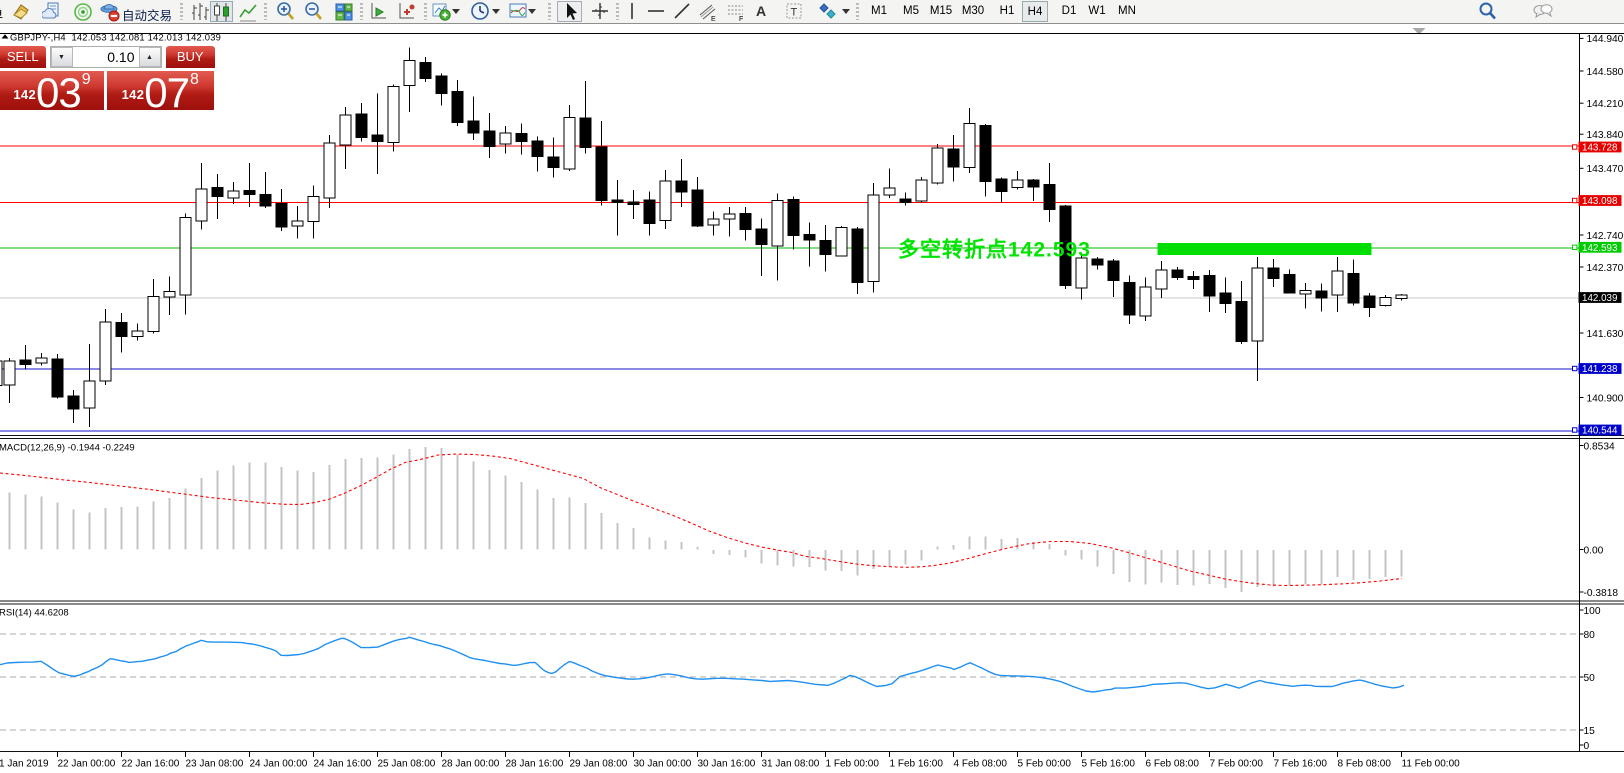  What do you see at coordinates (713, 19) in the screenshot?
I see `svg-text: E` at bounding box center [713, 19].